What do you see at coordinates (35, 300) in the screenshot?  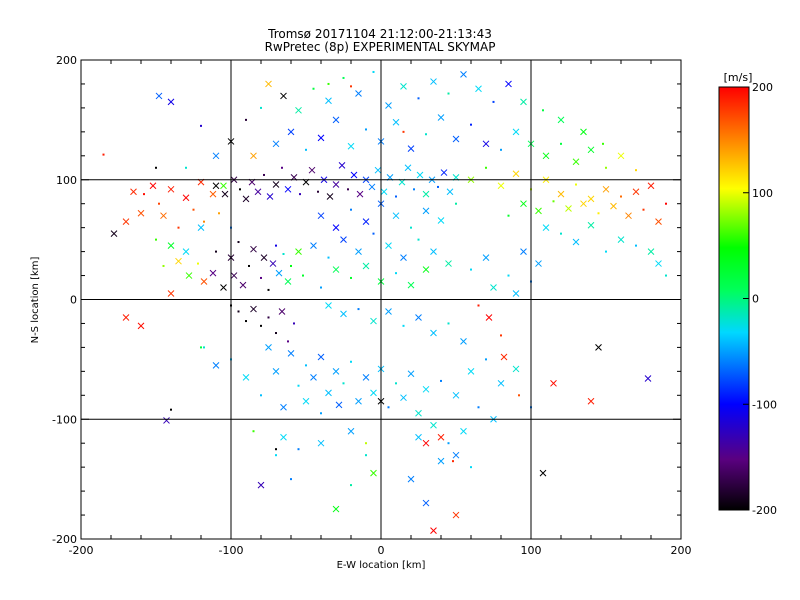 I see `y-axis-label: N-S location [km]` at bounding box center [35, 300].